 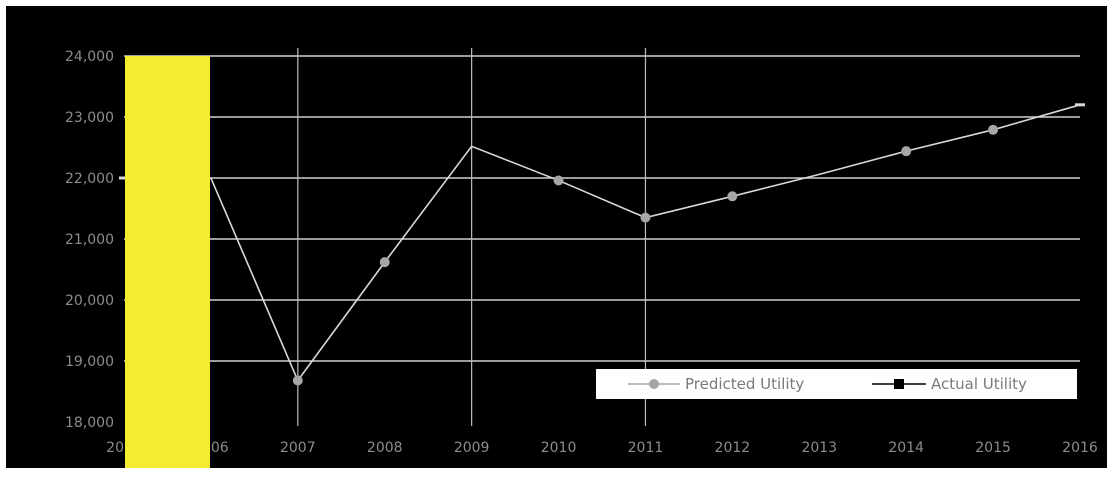 What do you see at coordinates (993, 129) in the screenshot?
I see `predicted-utility-point-2015` at bounding box center [993, 129].